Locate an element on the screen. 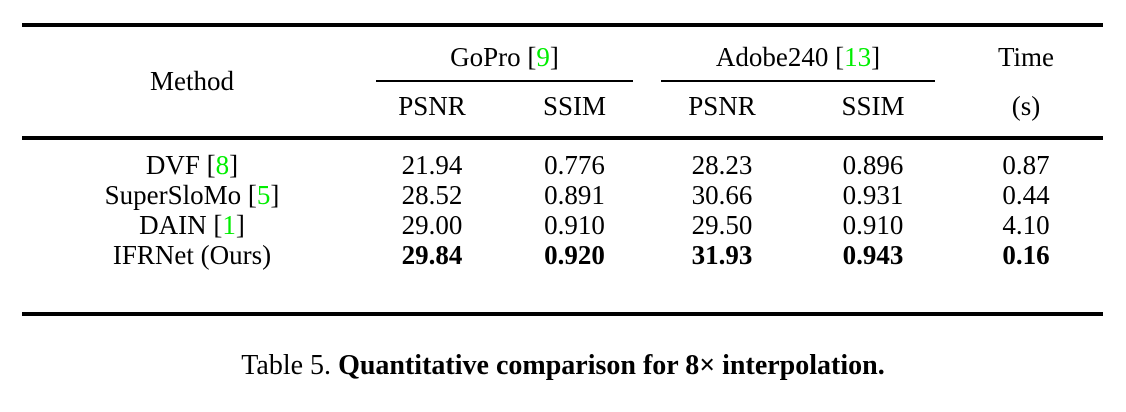 This screenshot has height=412, width=1126. method-name: SuperSloMo [ is located at coordinates (180, 195).